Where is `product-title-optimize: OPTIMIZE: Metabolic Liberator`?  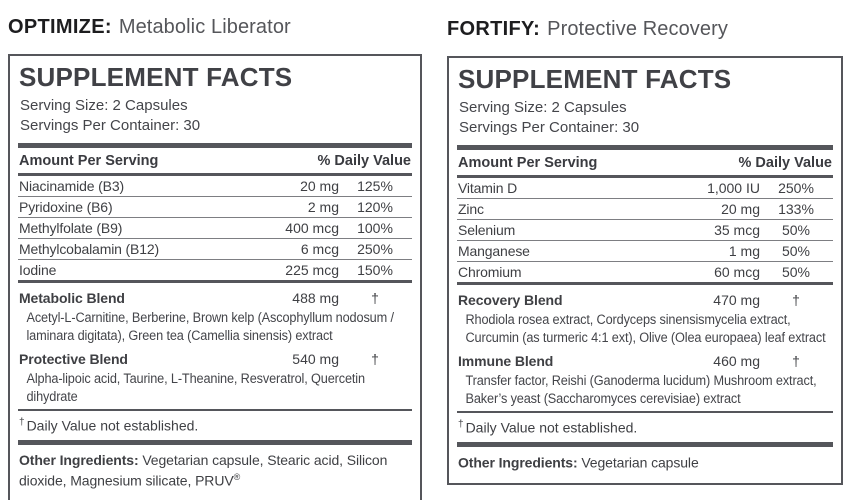
product-title-optimize: OPTIMIZE: Metabolic Liberator is located at coordinates (149, 27).